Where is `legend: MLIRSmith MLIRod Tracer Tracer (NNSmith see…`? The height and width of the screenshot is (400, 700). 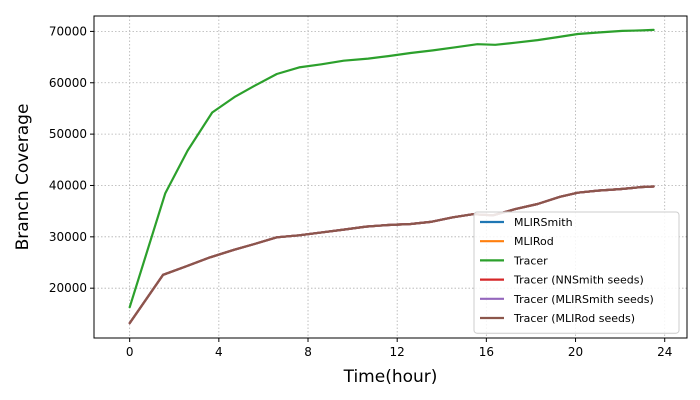
legend: MLIRSmith MLIRod Tracer Tracer (NNSmith see… is located at coordinates (576, 272).